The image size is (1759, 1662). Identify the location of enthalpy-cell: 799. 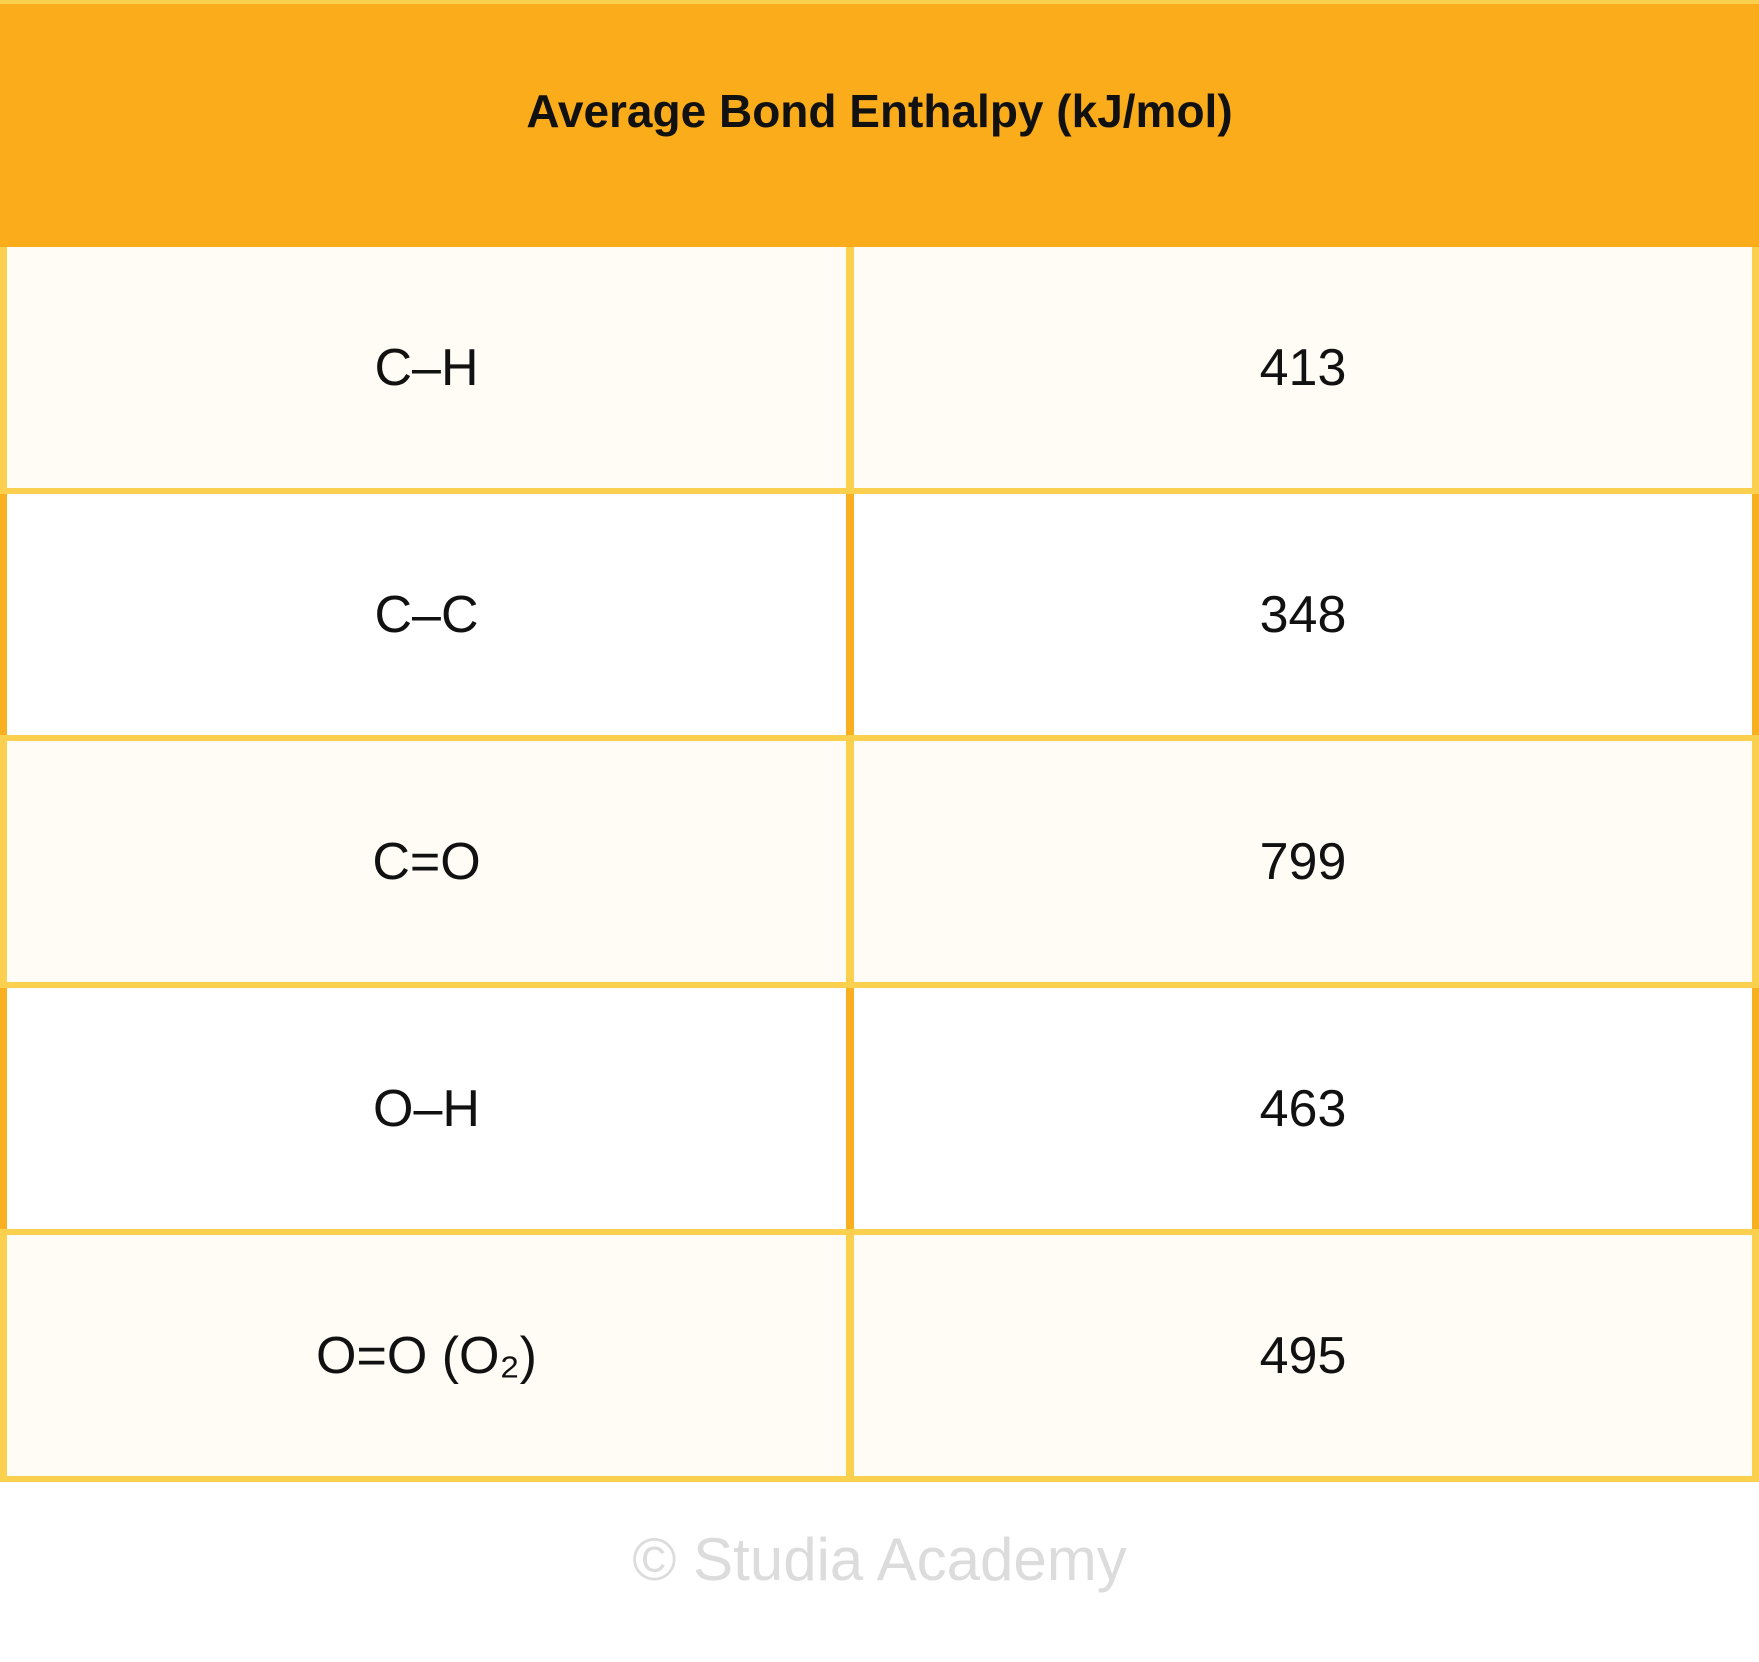
(1304, 861).